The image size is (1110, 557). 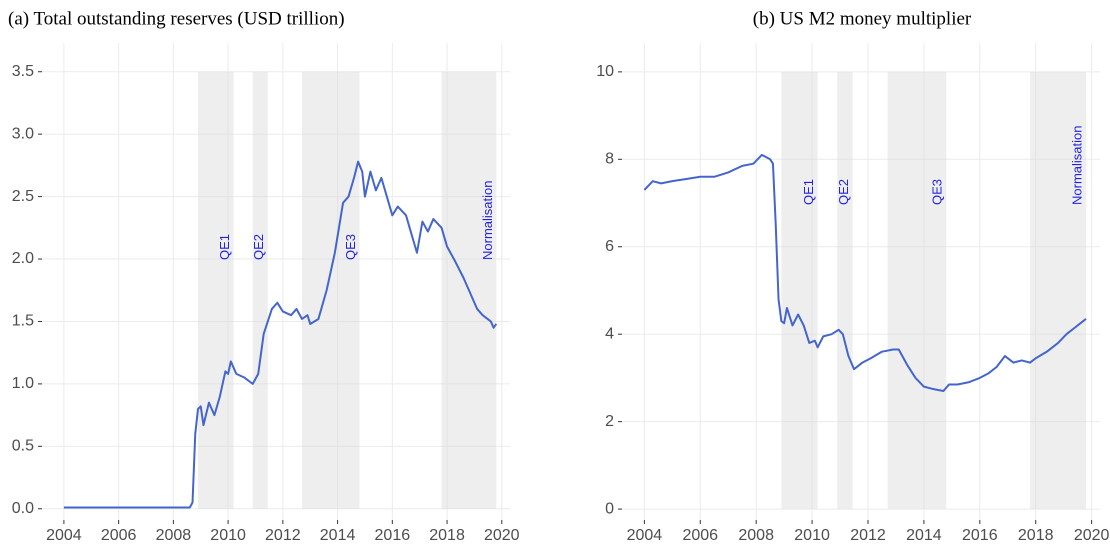 What do you see at coordinates (23, 133) in the screenshot?
I see `y-tick-label: 3.0` at bounding box center [23, 133].